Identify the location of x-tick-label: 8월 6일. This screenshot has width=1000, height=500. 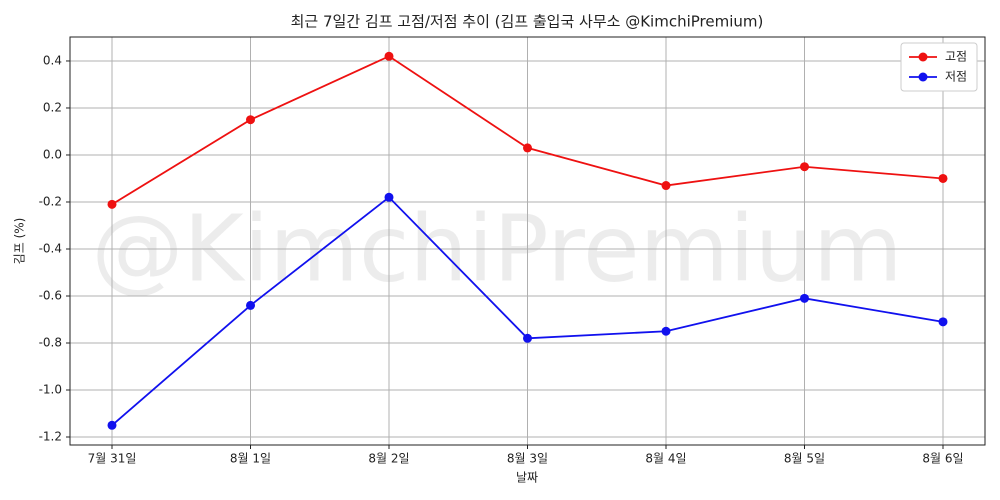
(942, 459).